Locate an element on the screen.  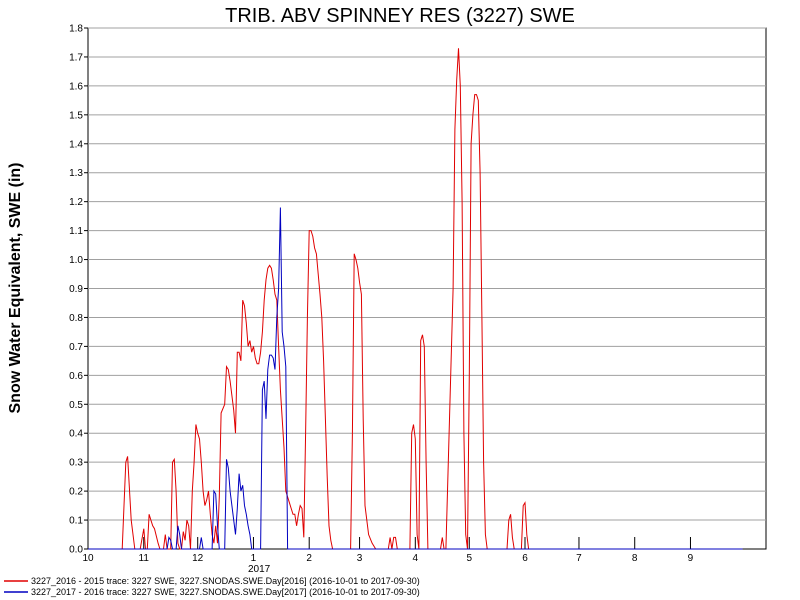
x-tick-label: 4 is located at coordinates (416, 558).